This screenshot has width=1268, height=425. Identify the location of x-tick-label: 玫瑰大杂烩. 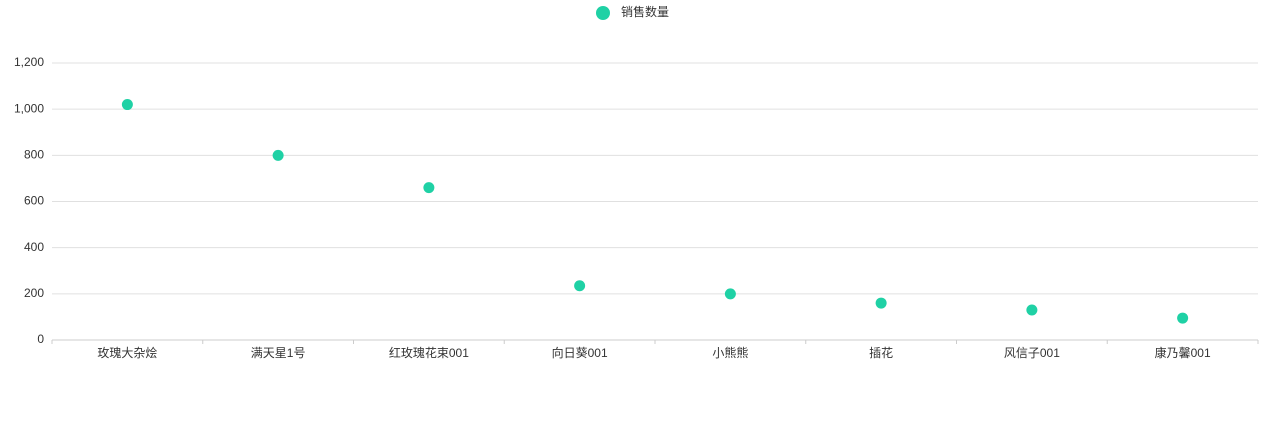
(127, 352).